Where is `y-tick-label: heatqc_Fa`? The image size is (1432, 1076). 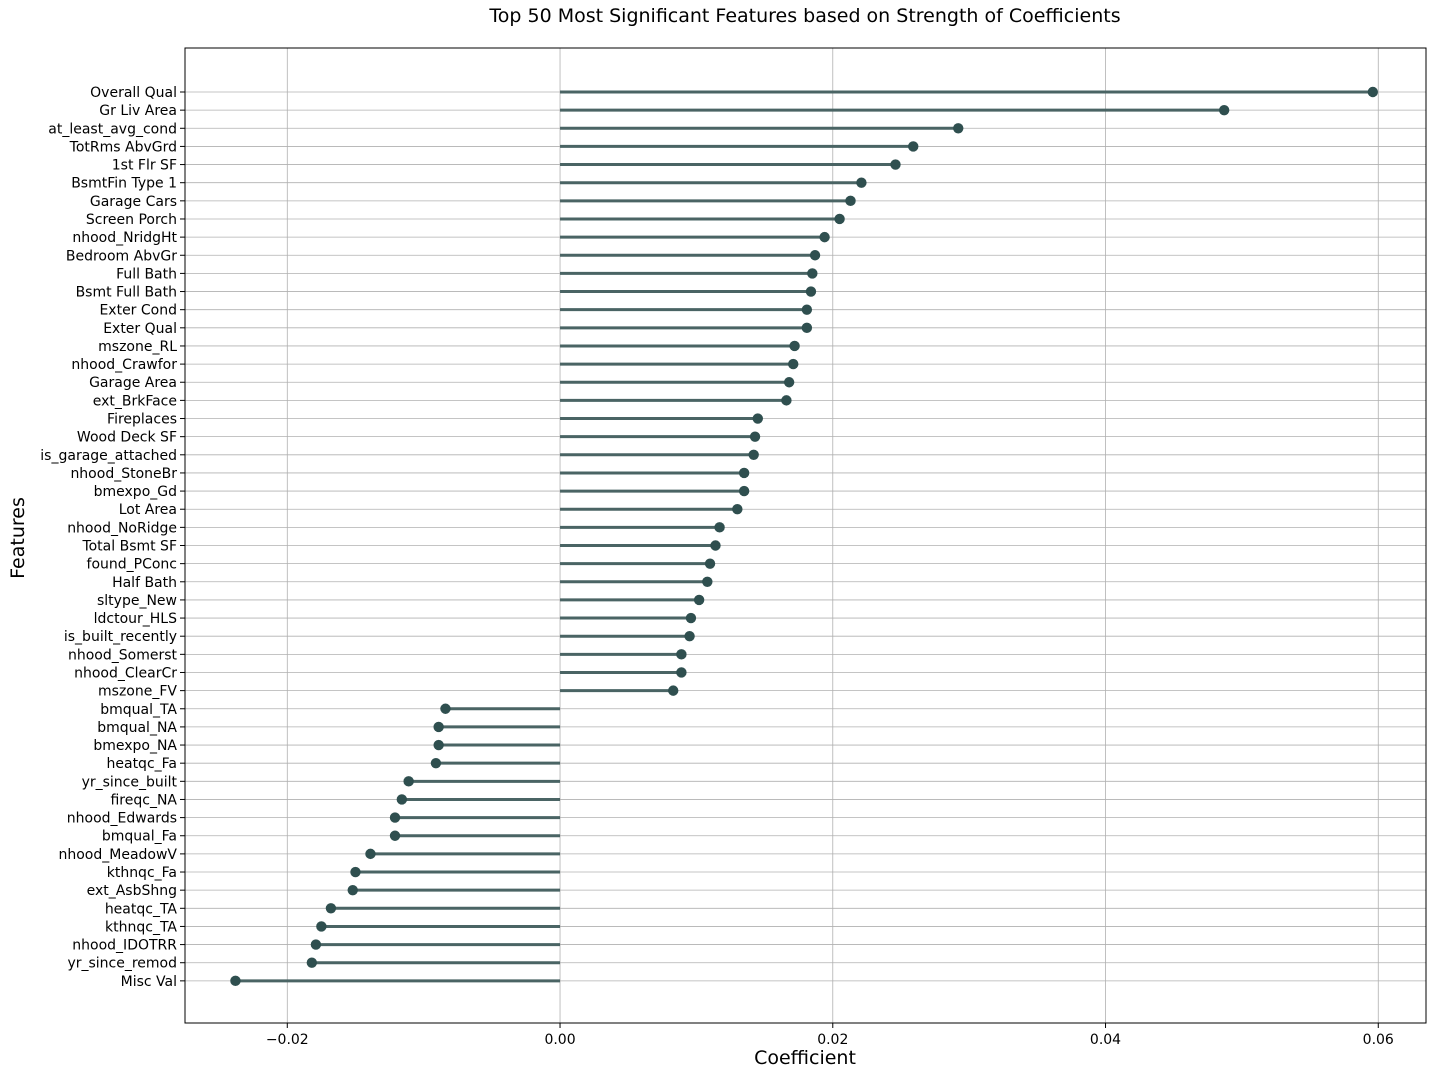
y-tick-label: heatqc_Fa is located at coordinates (142, 764).